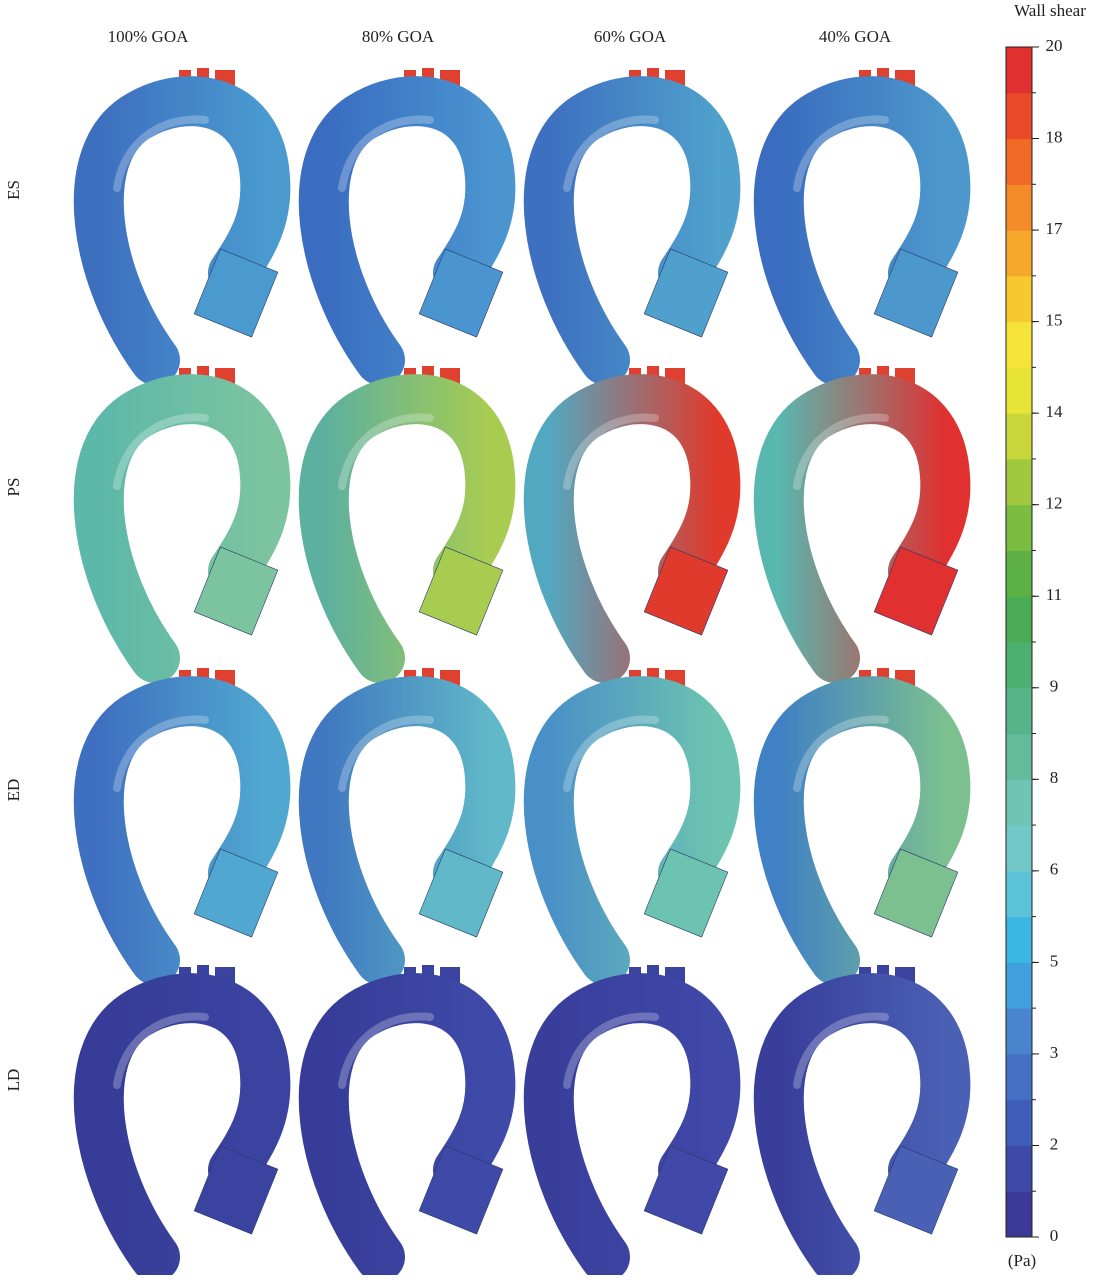  I want to click on column-header: 40% GOA, so click(855, 36).